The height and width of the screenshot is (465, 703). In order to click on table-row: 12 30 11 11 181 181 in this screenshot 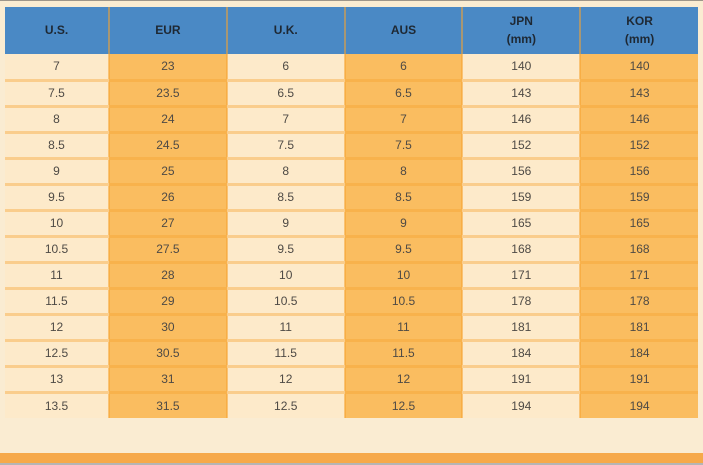, I will do `click(351, 326)`.